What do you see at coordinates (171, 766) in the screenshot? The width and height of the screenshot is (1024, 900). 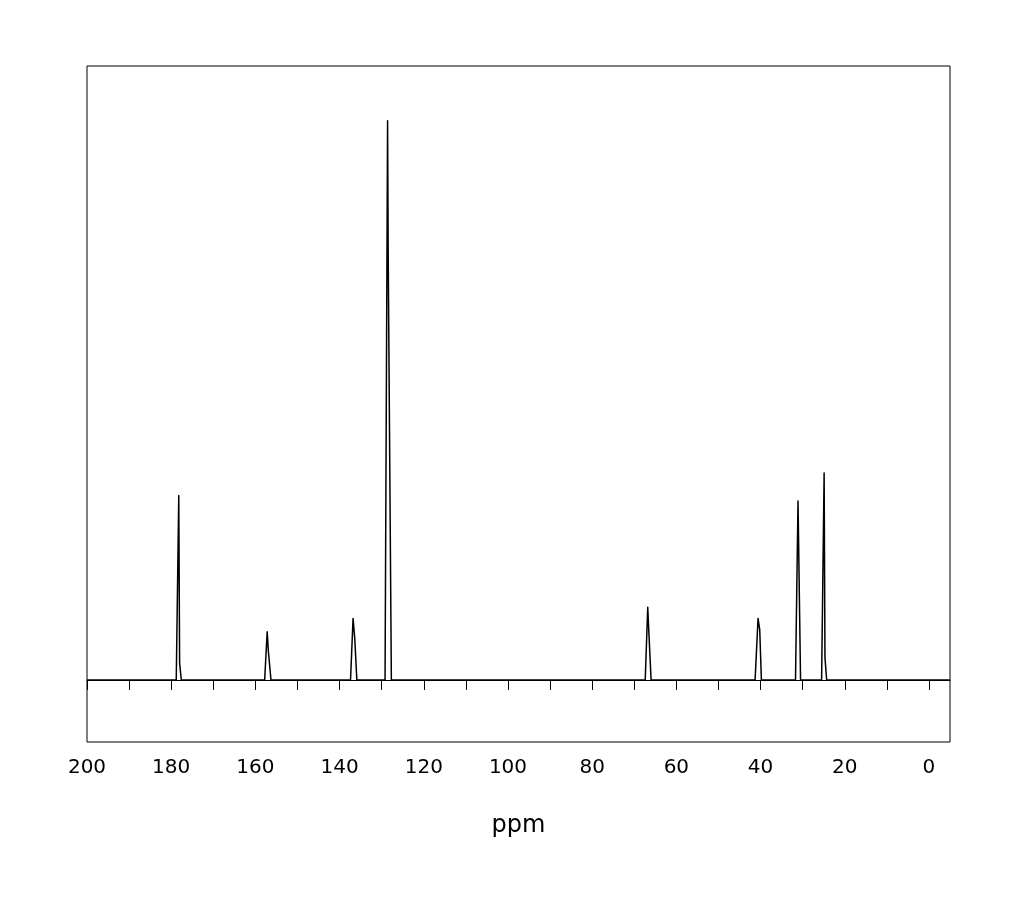 I see `x-tick-label: 180` at bounding box center [171, 766].